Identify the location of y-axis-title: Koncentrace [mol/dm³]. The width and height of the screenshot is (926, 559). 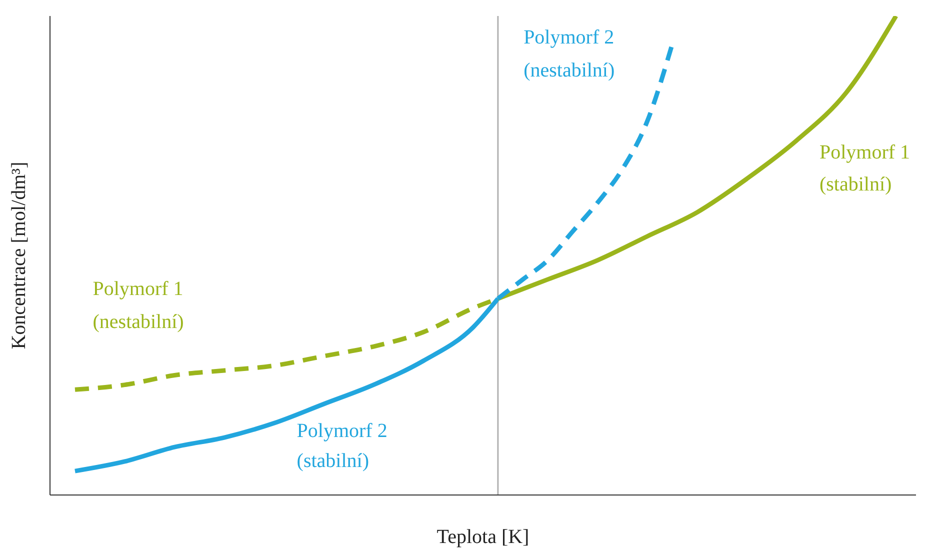
(19, 256).